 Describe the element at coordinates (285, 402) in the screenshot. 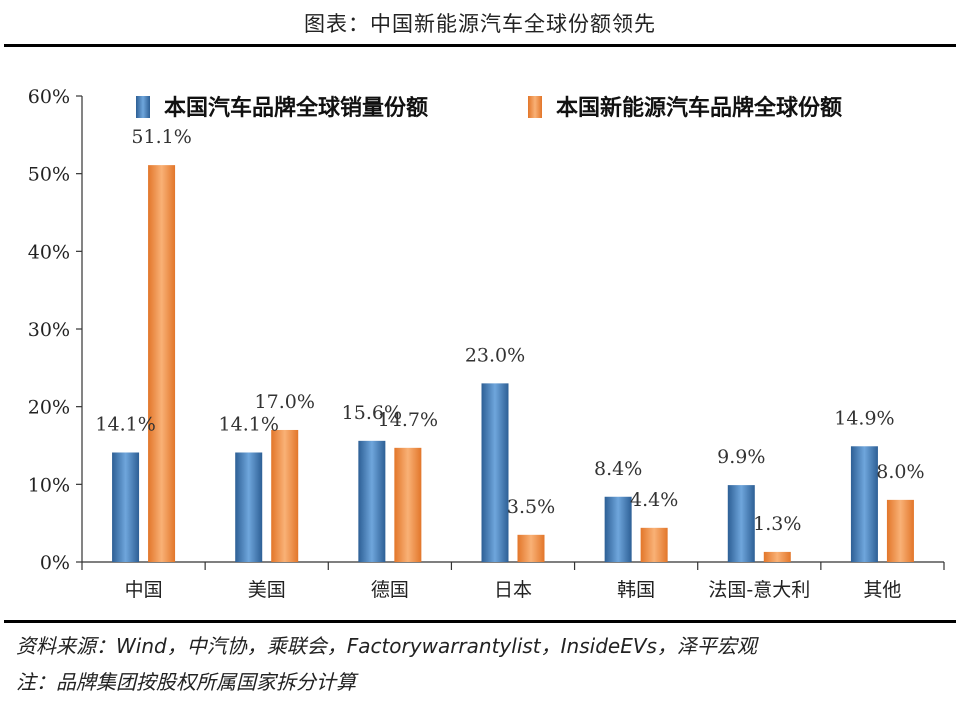

I see `data-label: 17.0%` at that location.